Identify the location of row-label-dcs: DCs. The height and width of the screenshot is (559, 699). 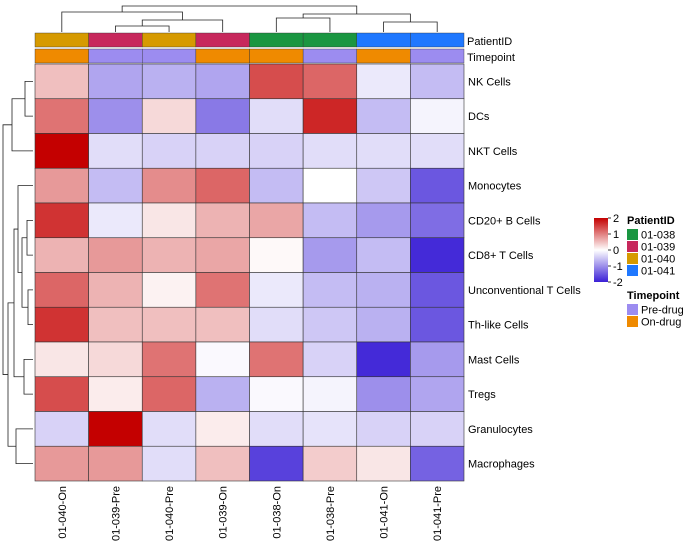
(479, 117).